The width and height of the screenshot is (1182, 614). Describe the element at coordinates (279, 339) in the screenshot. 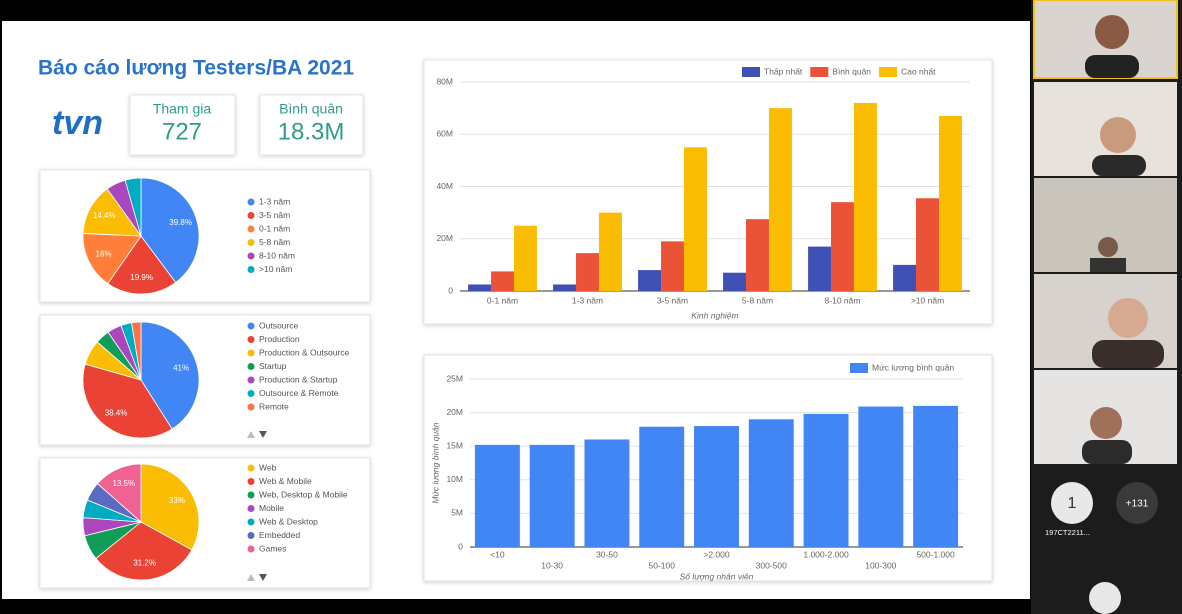

I see `legend-label: Production` at that location.